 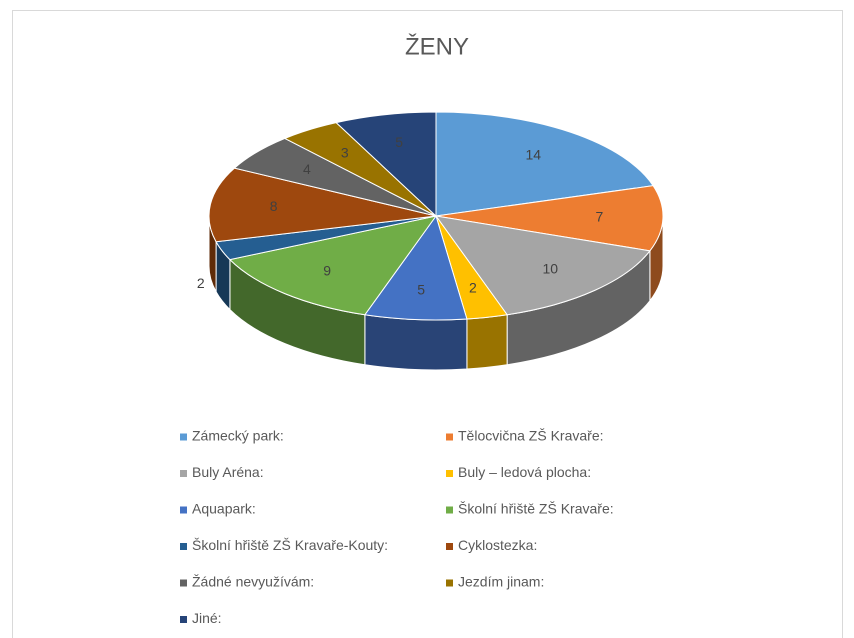 What do you see at coordinates (290, 545) in the screenshot?
I see `legend-label: Školní hřiště ZŠ Kravaře-Kouty:` at bounding box center [290, 545].